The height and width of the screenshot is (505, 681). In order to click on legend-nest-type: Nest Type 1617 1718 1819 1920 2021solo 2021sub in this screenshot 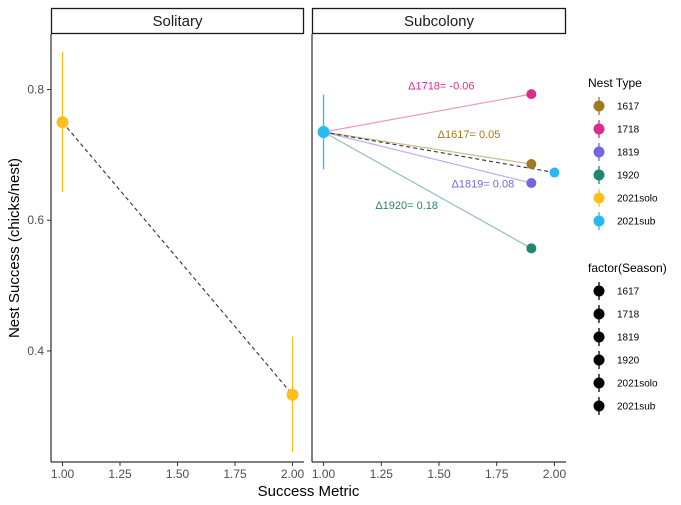, I will do `click(623, 153)`.